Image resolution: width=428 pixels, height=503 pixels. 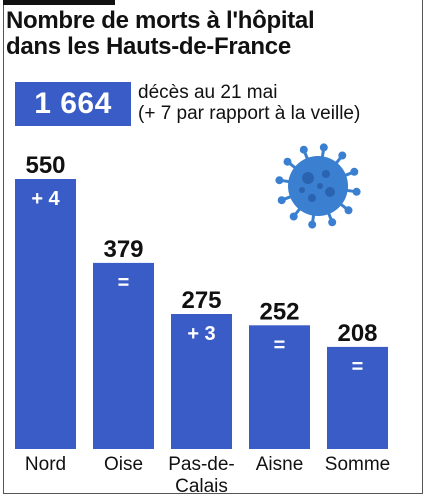 I want to click on category-label-1: Oise, so click(x=123, y=464).